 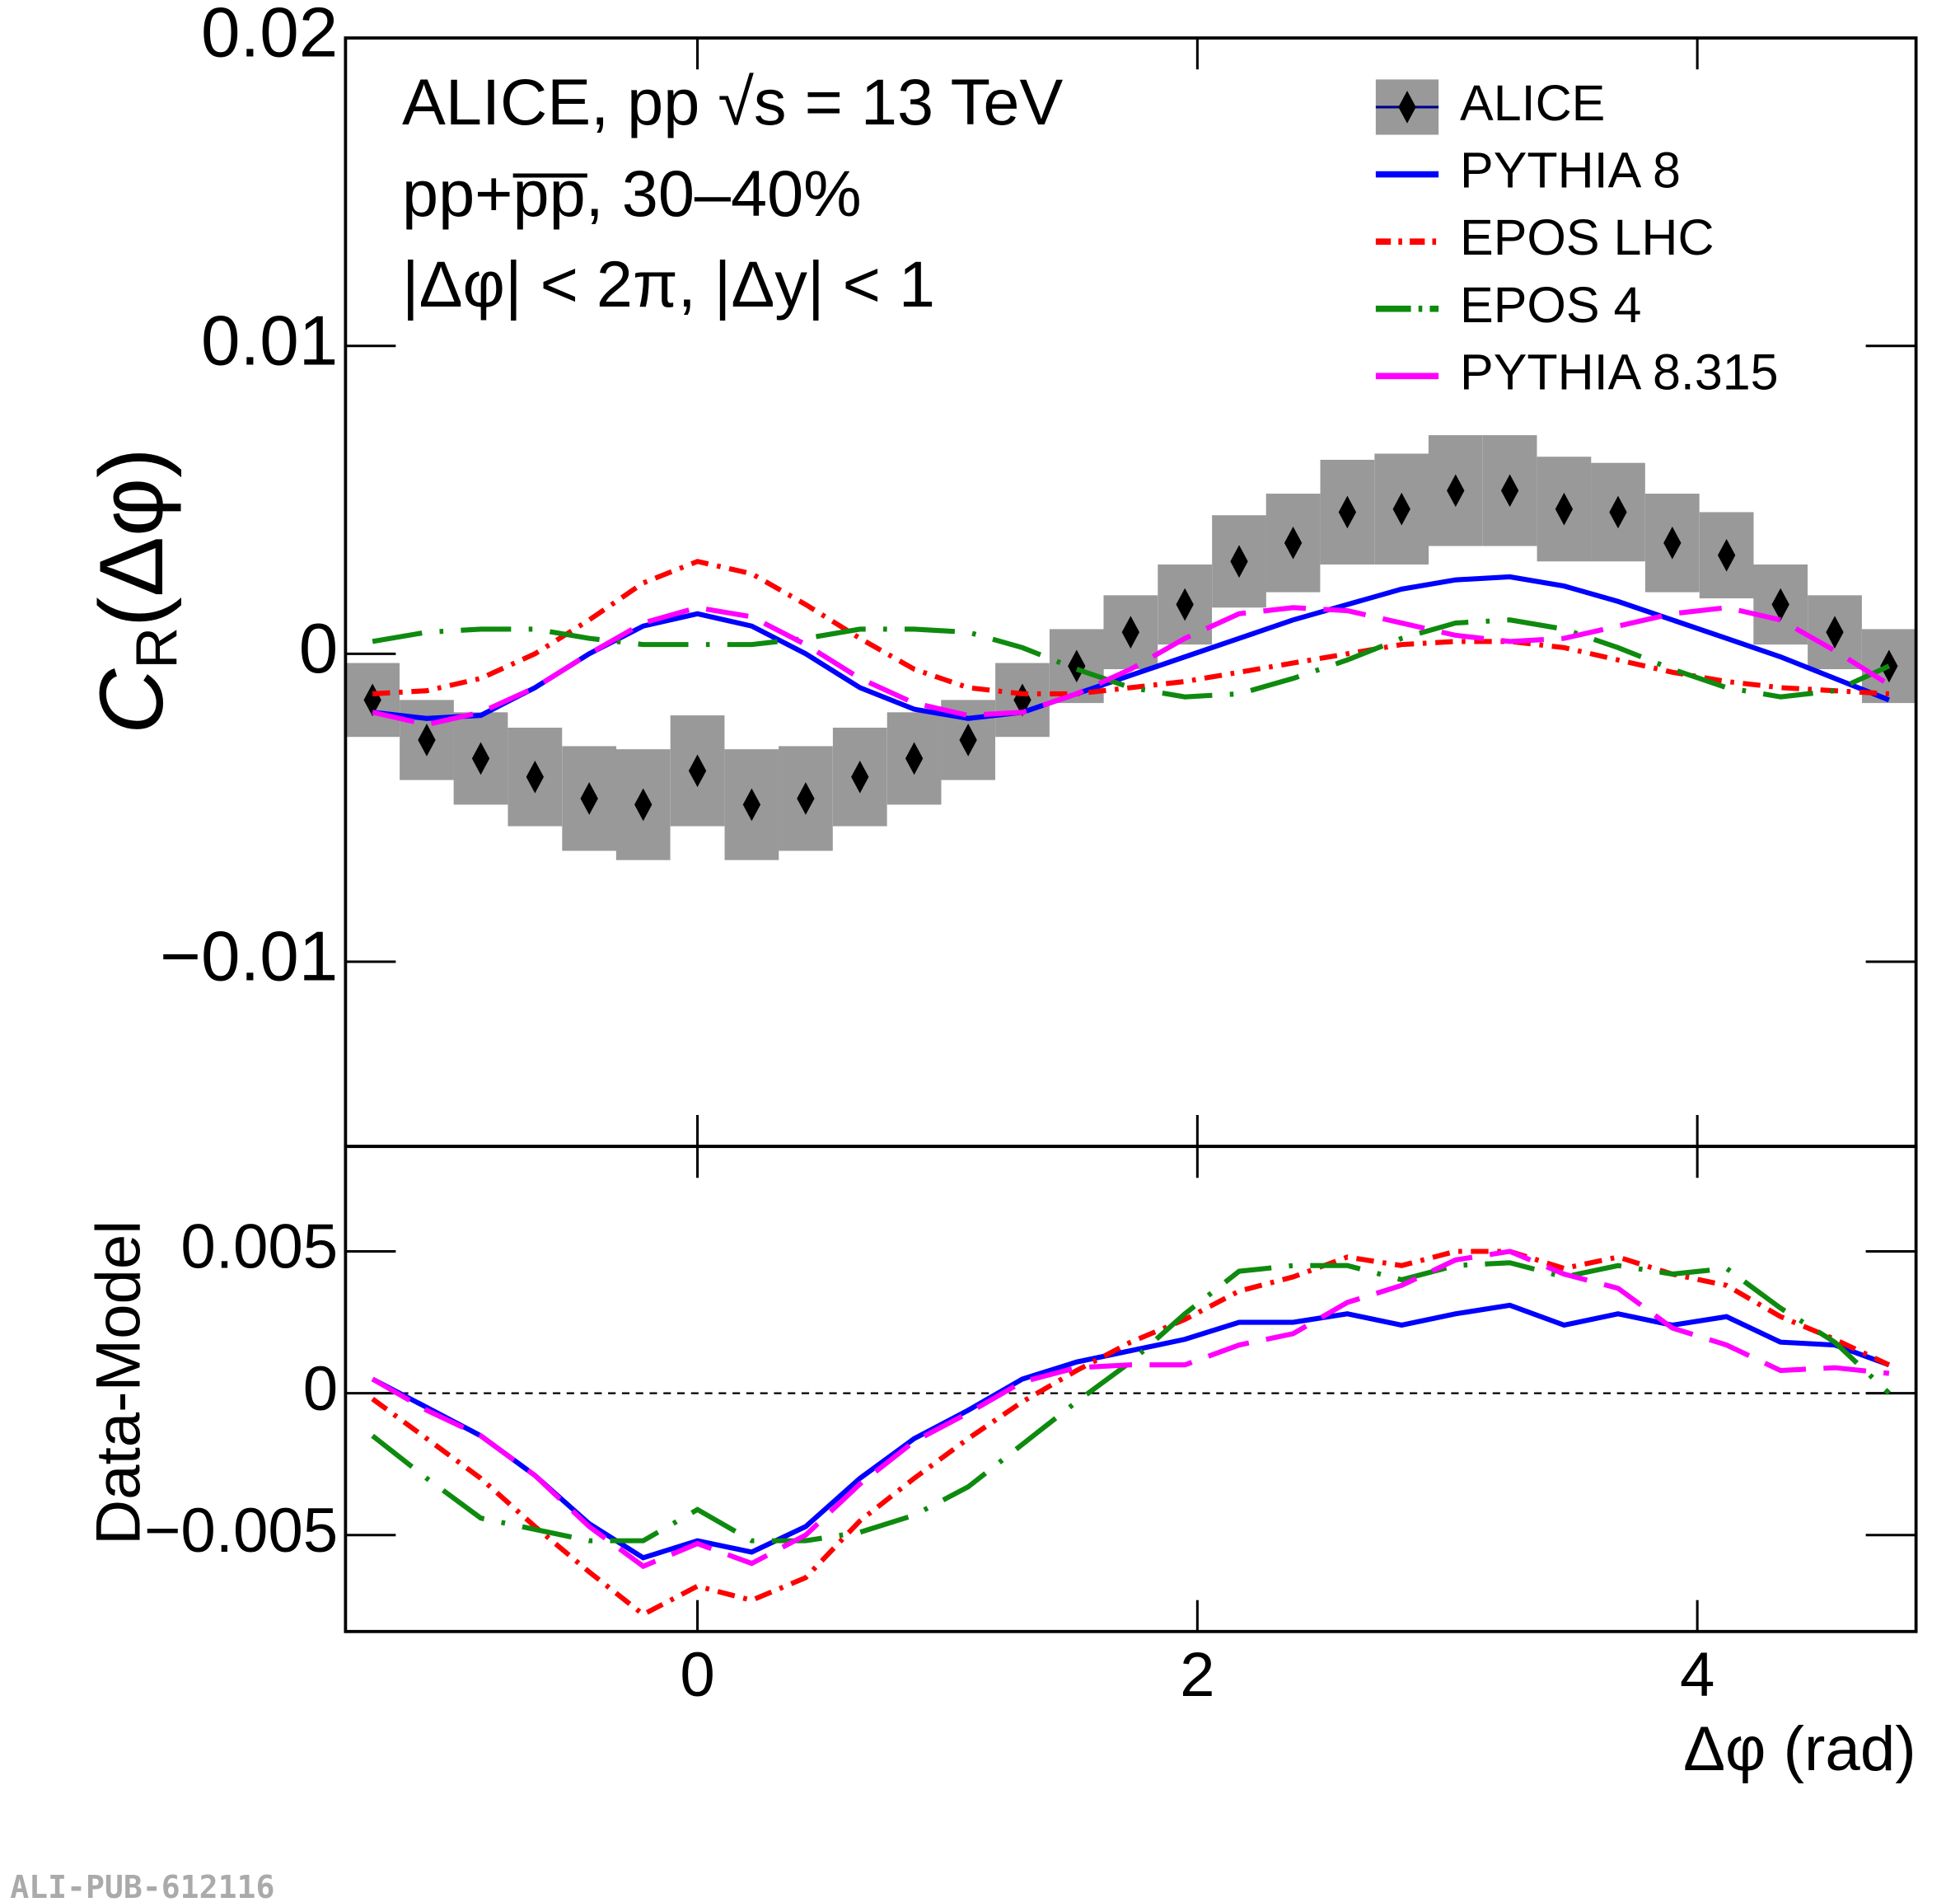 I want to click on y-axis-label-sub: R, so click(x=156, y=648).